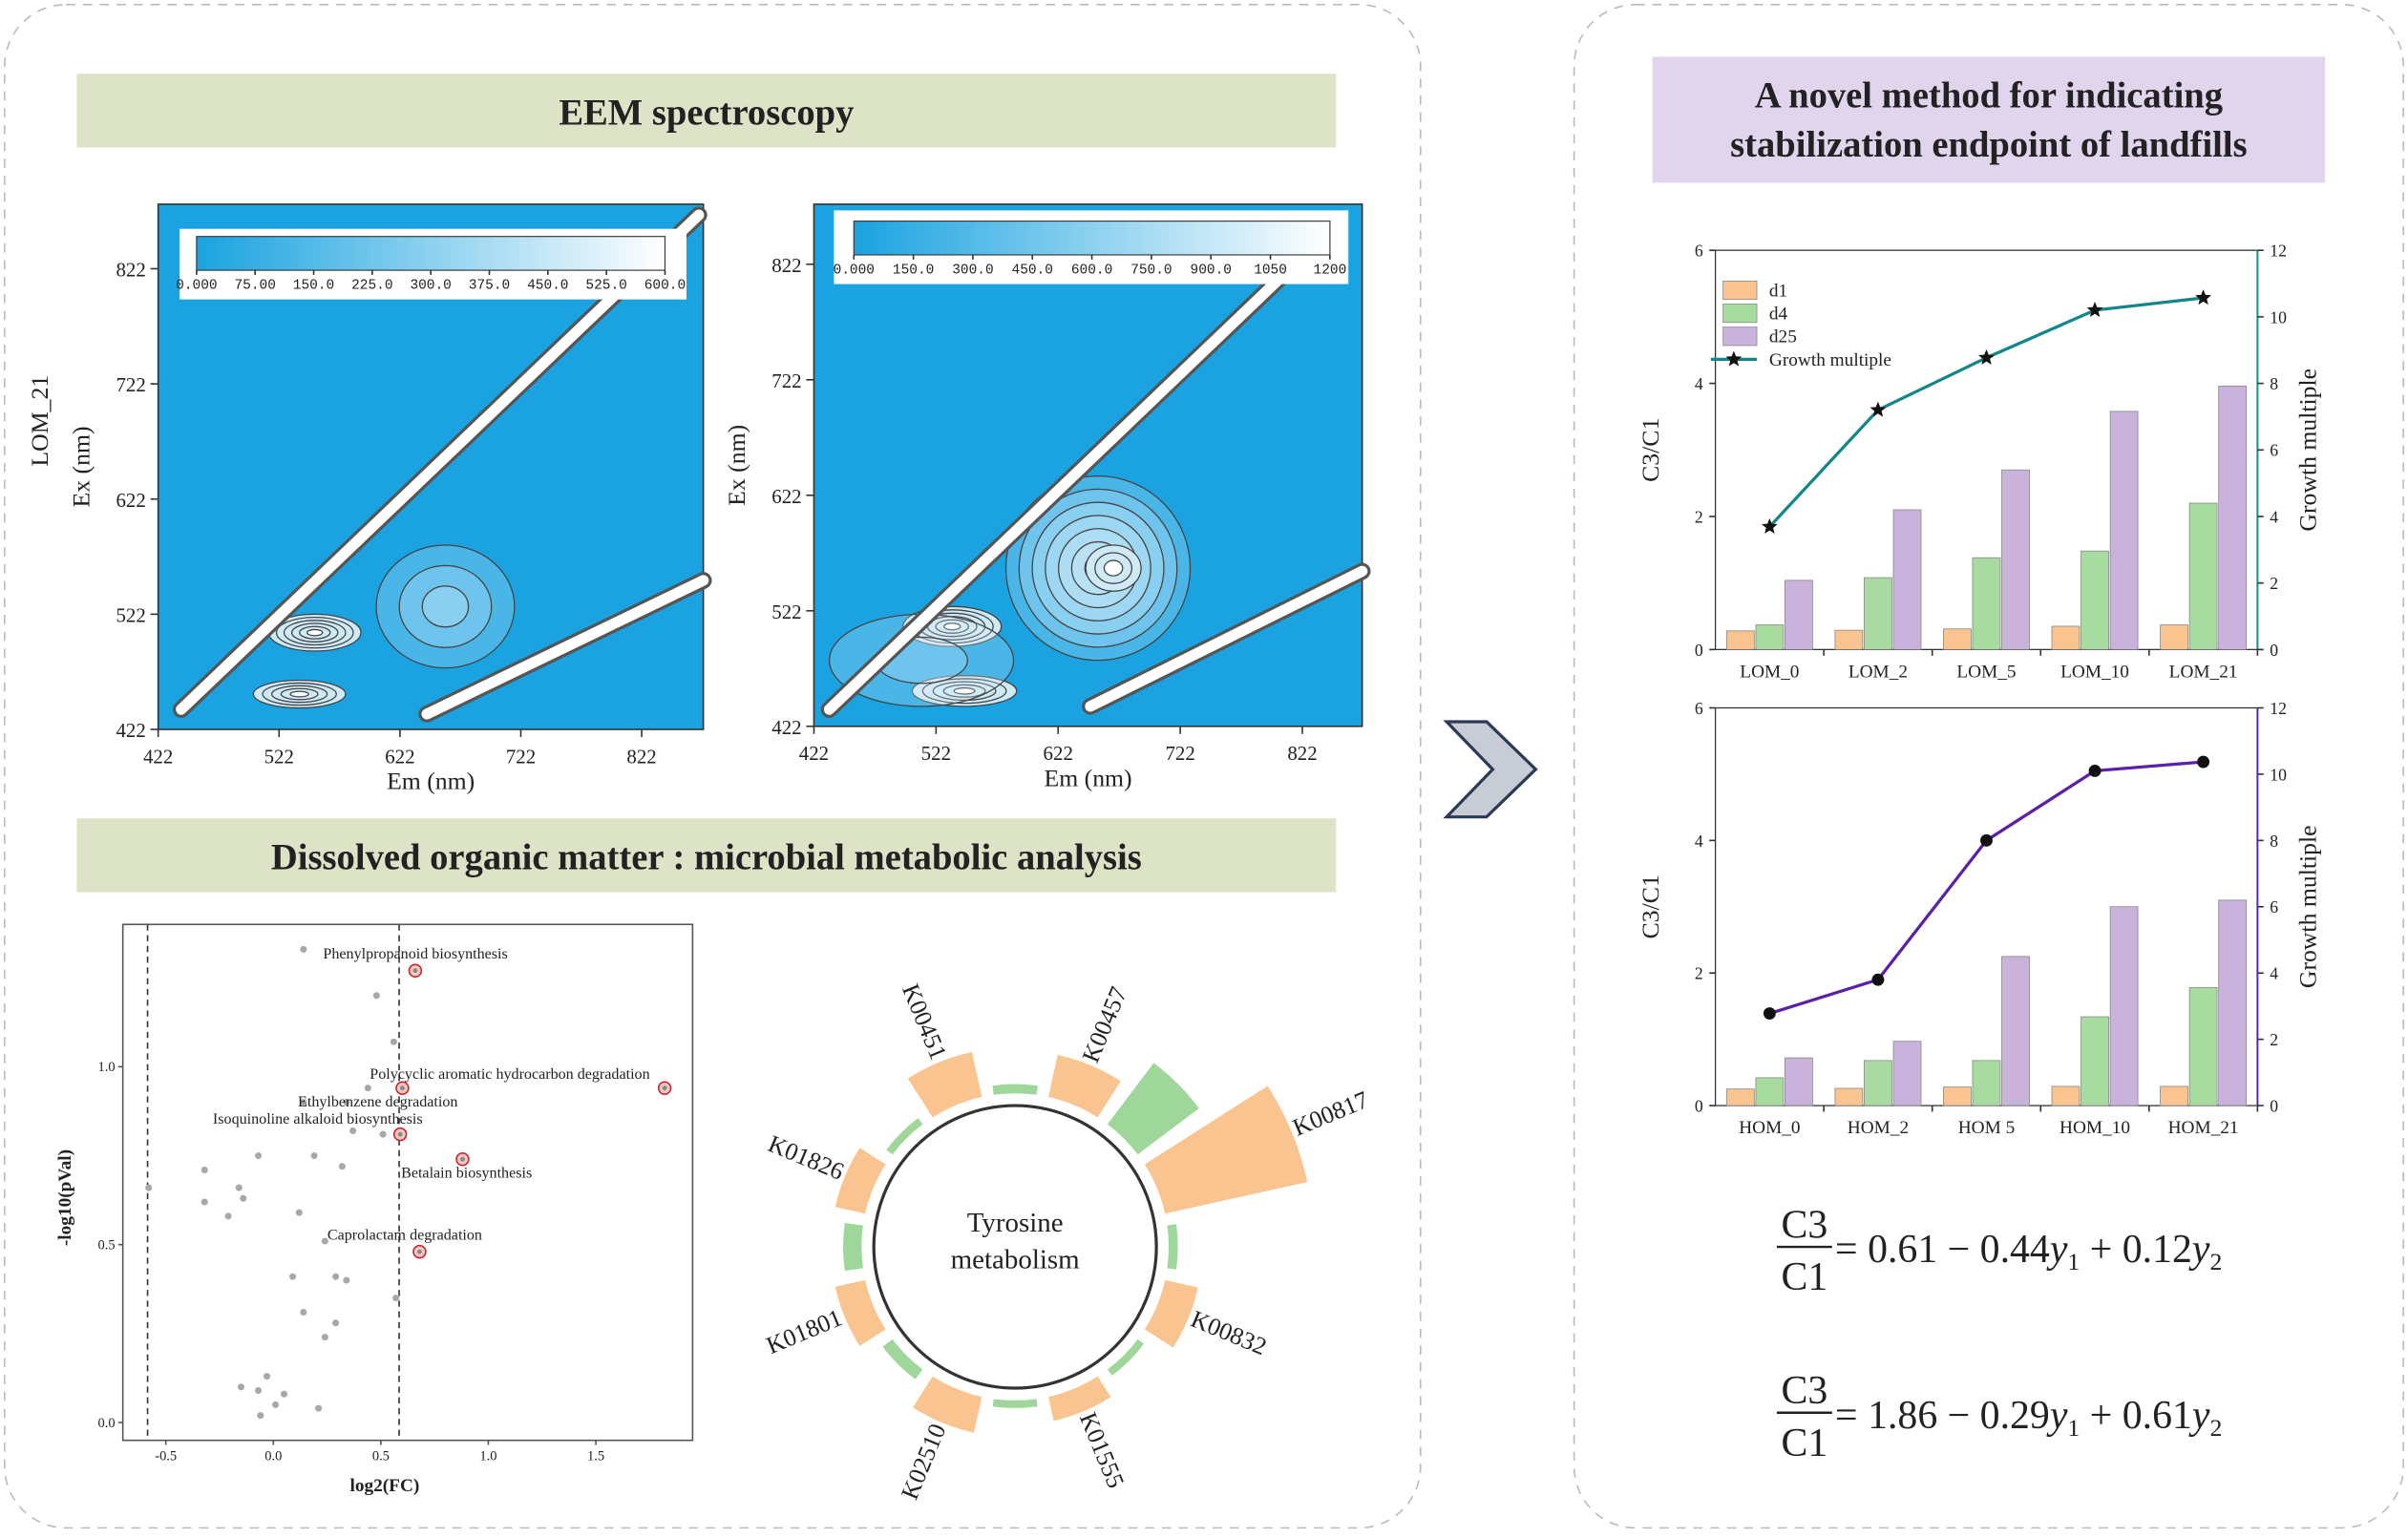 This screenshot has width=2408, height=1538. Describe the element at coordinates (1211, 270) in the screenshot. I see `colorbar-tick-label: 900.0` at that location.